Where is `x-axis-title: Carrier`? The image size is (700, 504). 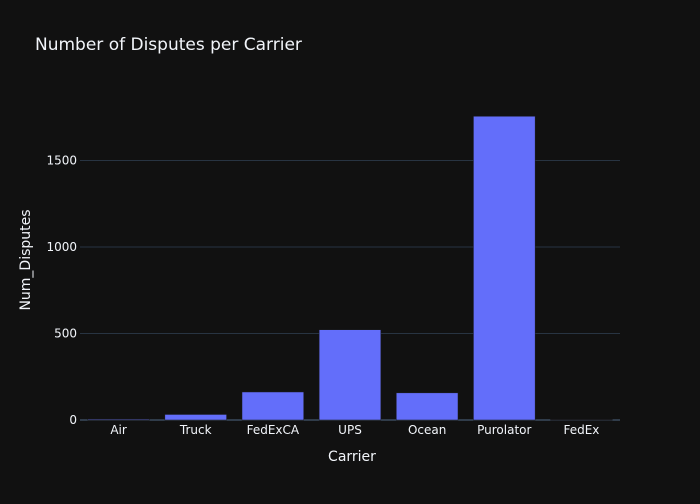 x-axis-title: Carrier is located at coordinates (352, 457).